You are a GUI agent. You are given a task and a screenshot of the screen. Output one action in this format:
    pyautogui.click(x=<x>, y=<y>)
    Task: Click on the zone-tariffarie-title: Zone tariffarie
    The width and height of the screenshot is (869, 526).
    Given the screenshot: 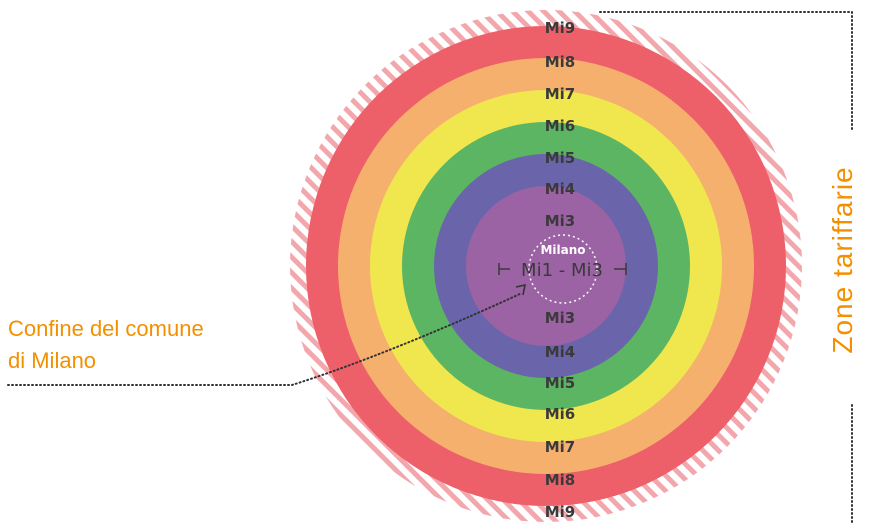 What is the action you would take?
    pyautogui.click(x=842, y=259)
    